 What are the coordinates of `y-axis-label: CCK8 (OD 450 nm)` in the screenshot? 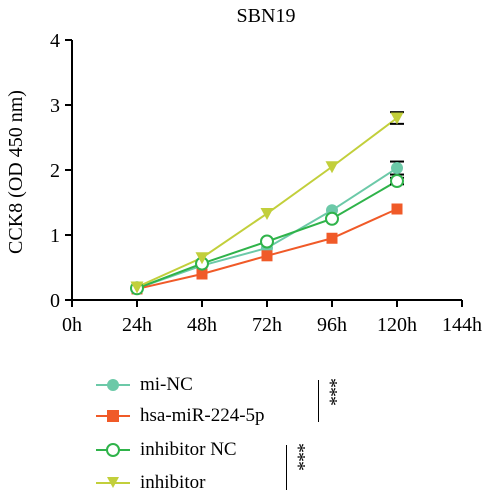 It's located at (16, 172).